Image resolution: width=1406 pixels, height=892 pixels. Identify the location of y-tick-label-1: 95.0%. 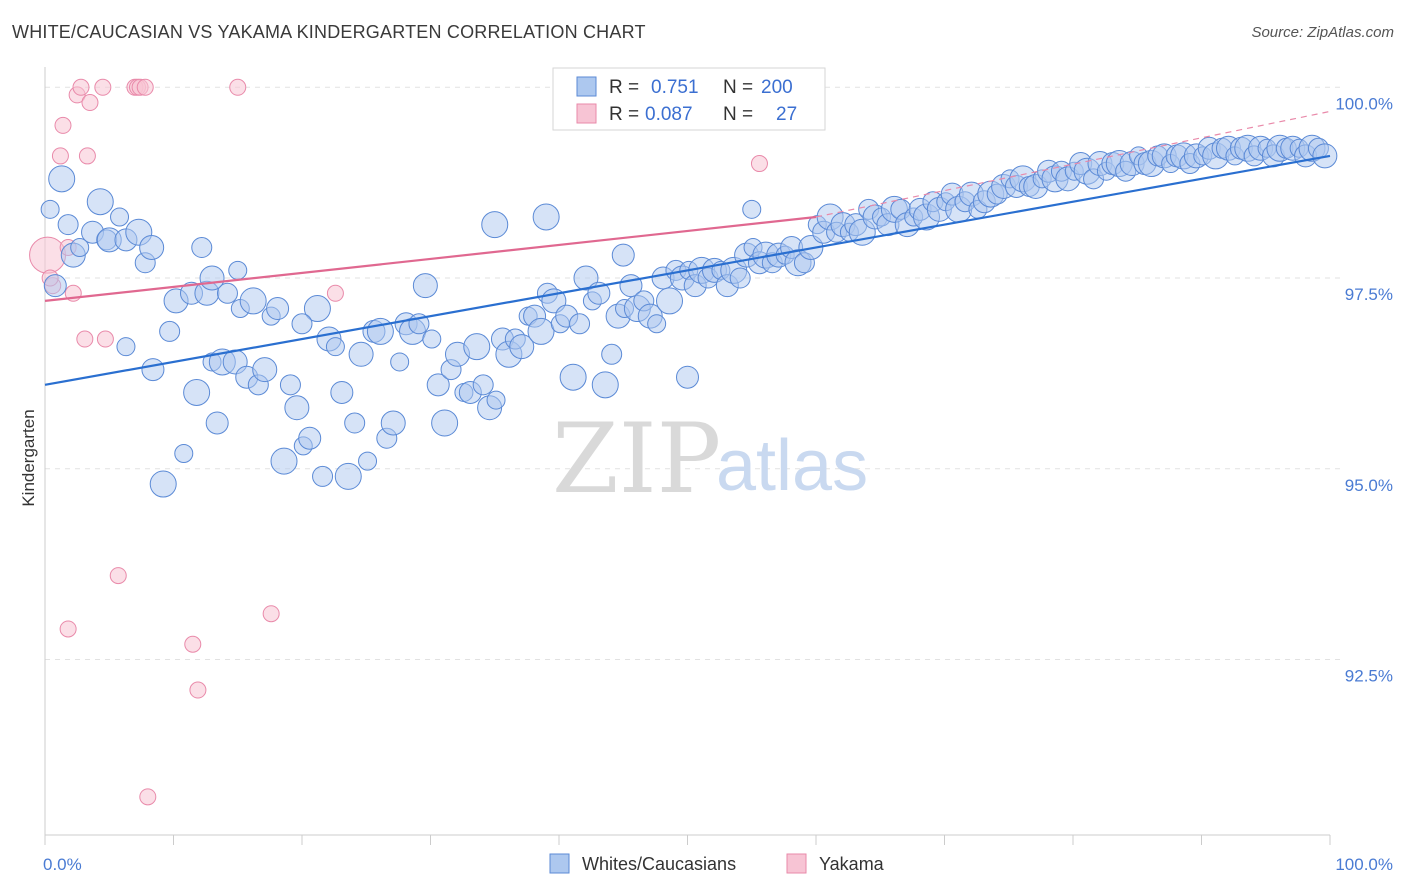
(1369, 485).